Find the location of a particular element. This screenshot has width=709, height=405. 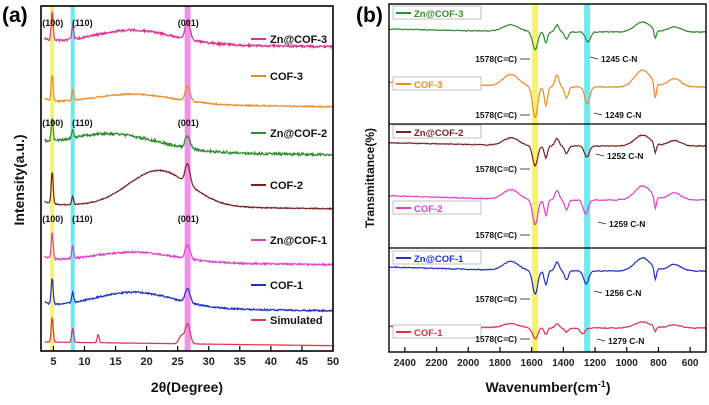

y-axis-title-b: Transmittance(%) is located at coordinates (370, 178).